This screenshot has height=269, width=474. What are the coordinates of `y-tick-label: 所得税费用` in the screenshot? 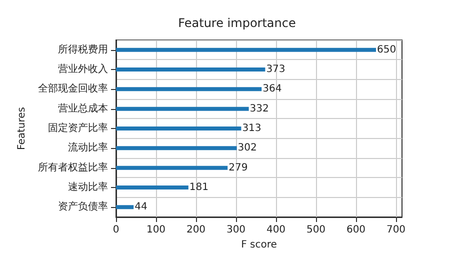 It's located at (83, 49).